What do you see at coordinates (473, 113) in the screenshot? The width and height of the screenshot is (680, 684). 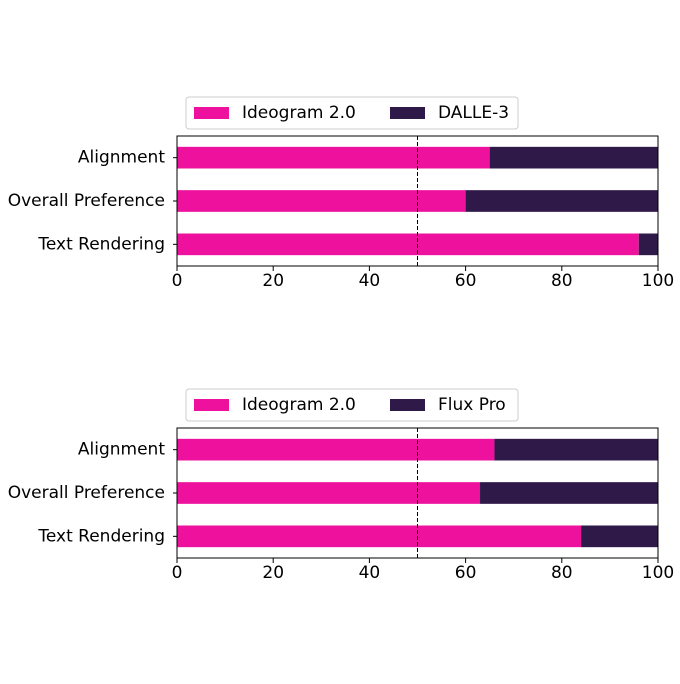 I see `legend-label-0-1: DALLE-3` at bounding box center [473, 113].